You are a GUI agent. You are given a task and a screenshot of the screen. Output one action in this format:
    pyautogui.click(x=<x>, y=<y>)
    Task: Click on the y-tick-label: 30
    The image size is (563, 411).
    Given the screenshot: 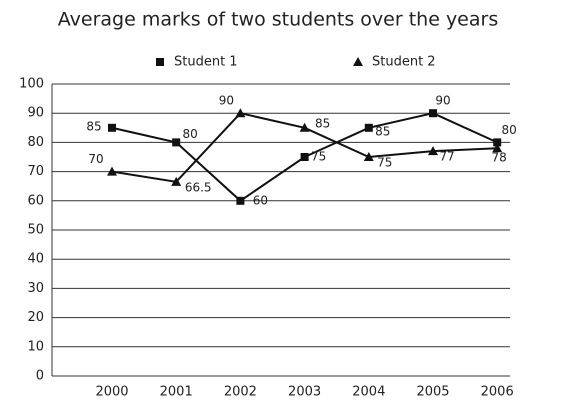 What is the action you would take?
    pyautogui.click(x=35, y=288)
    